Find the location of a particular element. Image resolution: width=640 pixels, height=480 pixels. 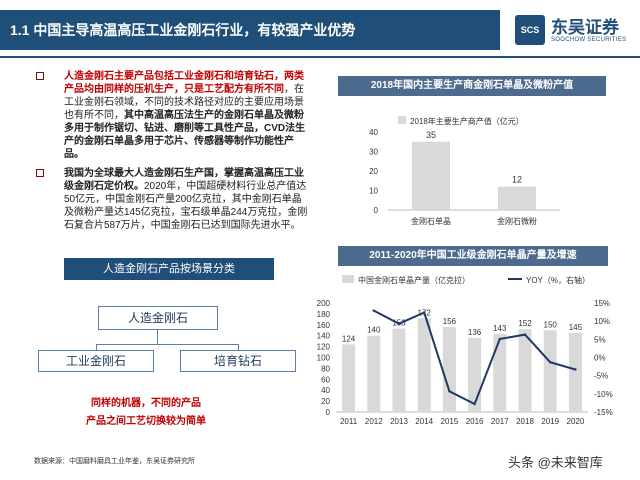

y-left-tick-label: 0 is located at coordinates (328, 412).